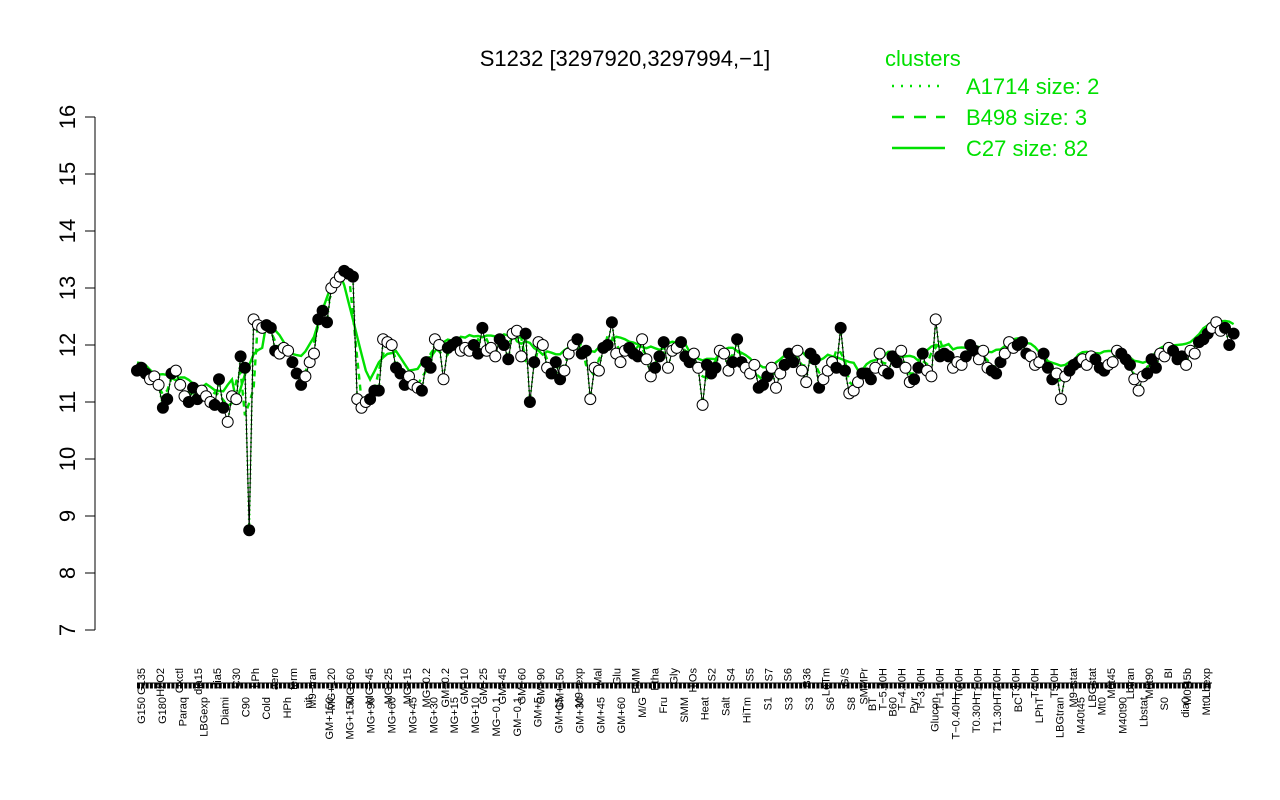 This screenshot has width=1280, height=800. I want to click on x-tick-label-upper: M0t90, so click(1150, 683).